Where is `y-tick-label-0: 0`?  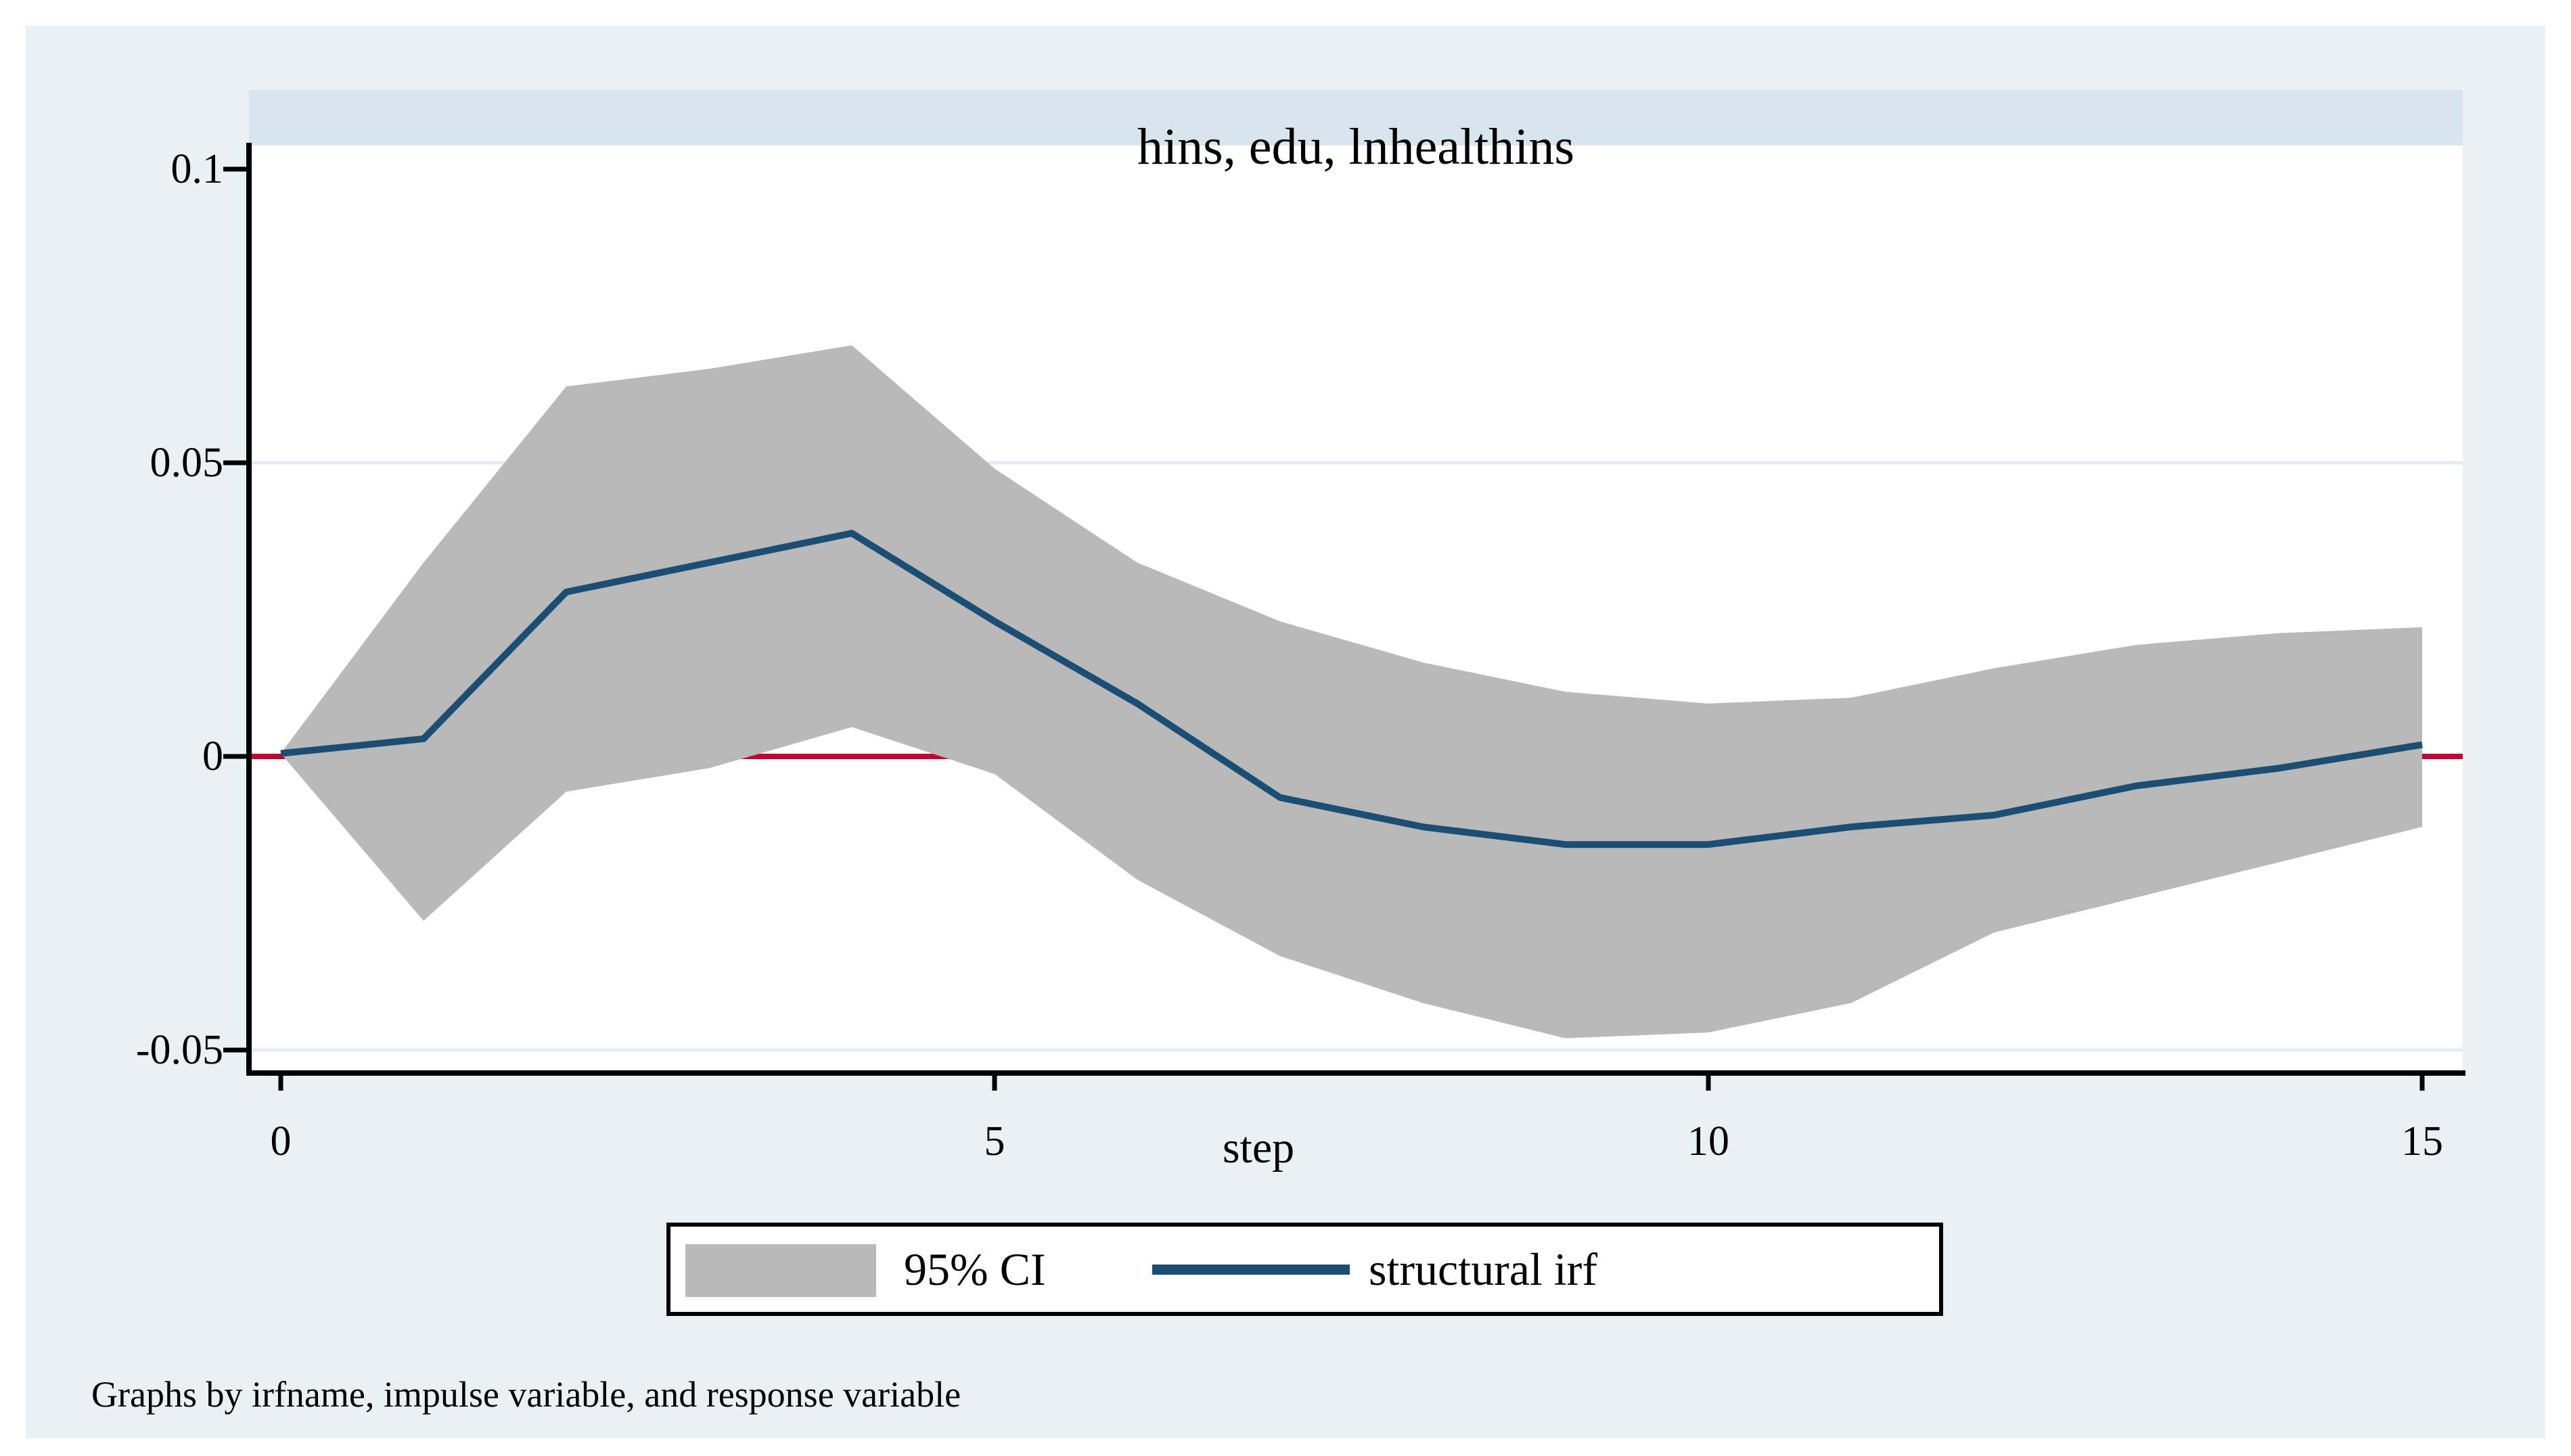 y-tick-label-0: 0 is located at coordinates (212, 756).